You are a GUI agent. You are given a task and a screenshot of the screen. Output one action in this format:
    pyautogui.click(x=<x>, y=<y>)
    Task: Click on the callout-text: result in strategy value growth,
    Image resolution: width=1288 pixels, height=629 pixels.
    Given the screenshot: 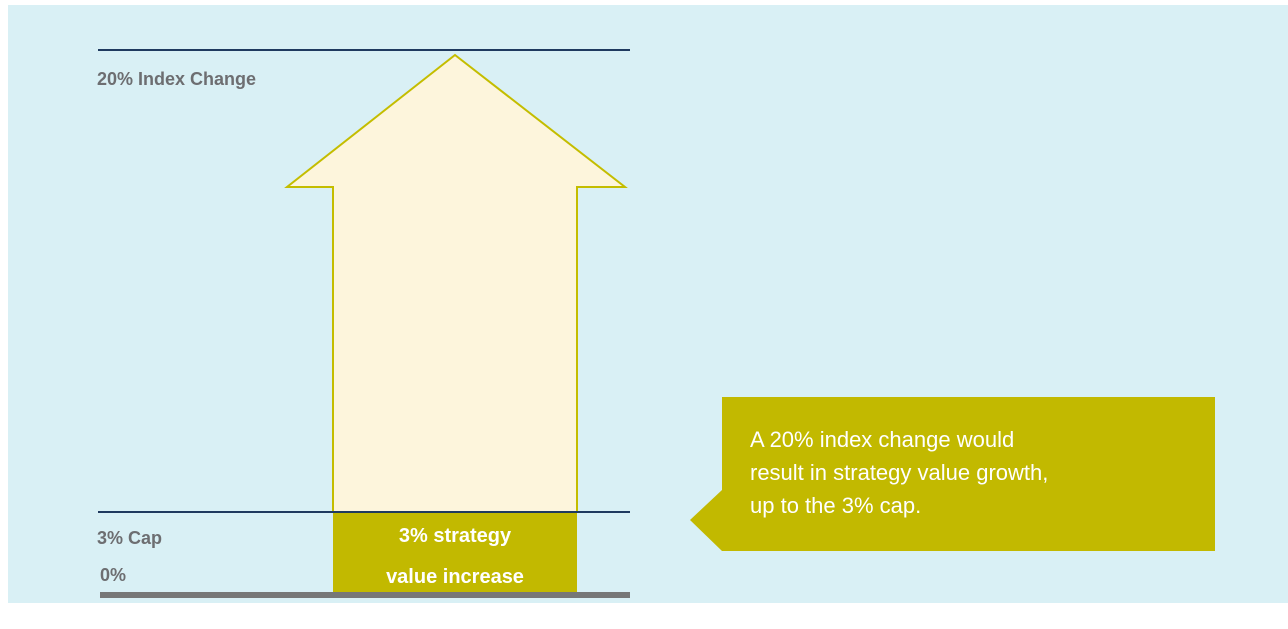 What is the action you would take?
    pyautogui.click(x=899, y=472)
    